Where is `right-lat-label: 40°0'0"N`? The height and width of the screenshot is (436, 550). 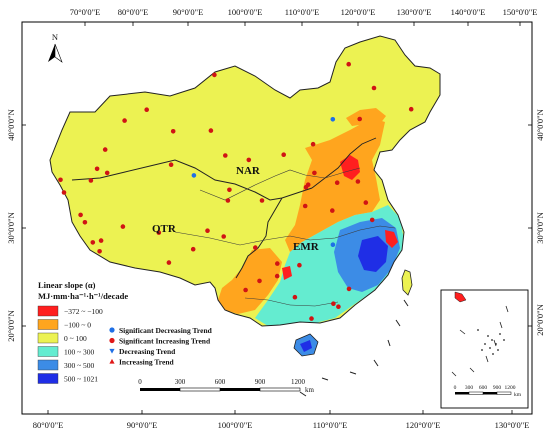 right-lat-label: 40°0'0"N is located at coordinates (540, 125).